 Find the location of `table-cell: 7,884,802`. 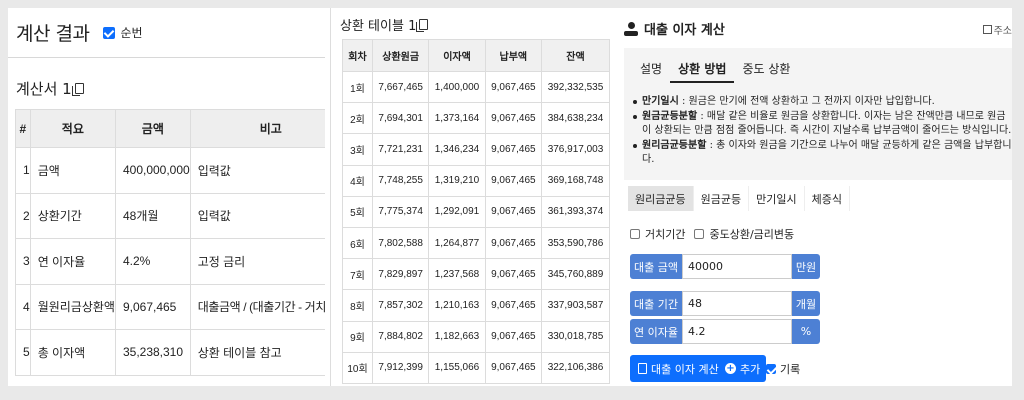

table-cell: 7,884,802 is located at coordinates (400, 336).